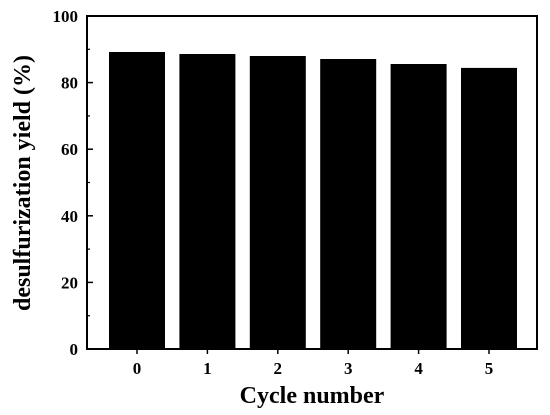  What do you see at coordinates (69, 282) in the screenshot?
I see `y-tick-label: 20` at bounding box center [69, 282].